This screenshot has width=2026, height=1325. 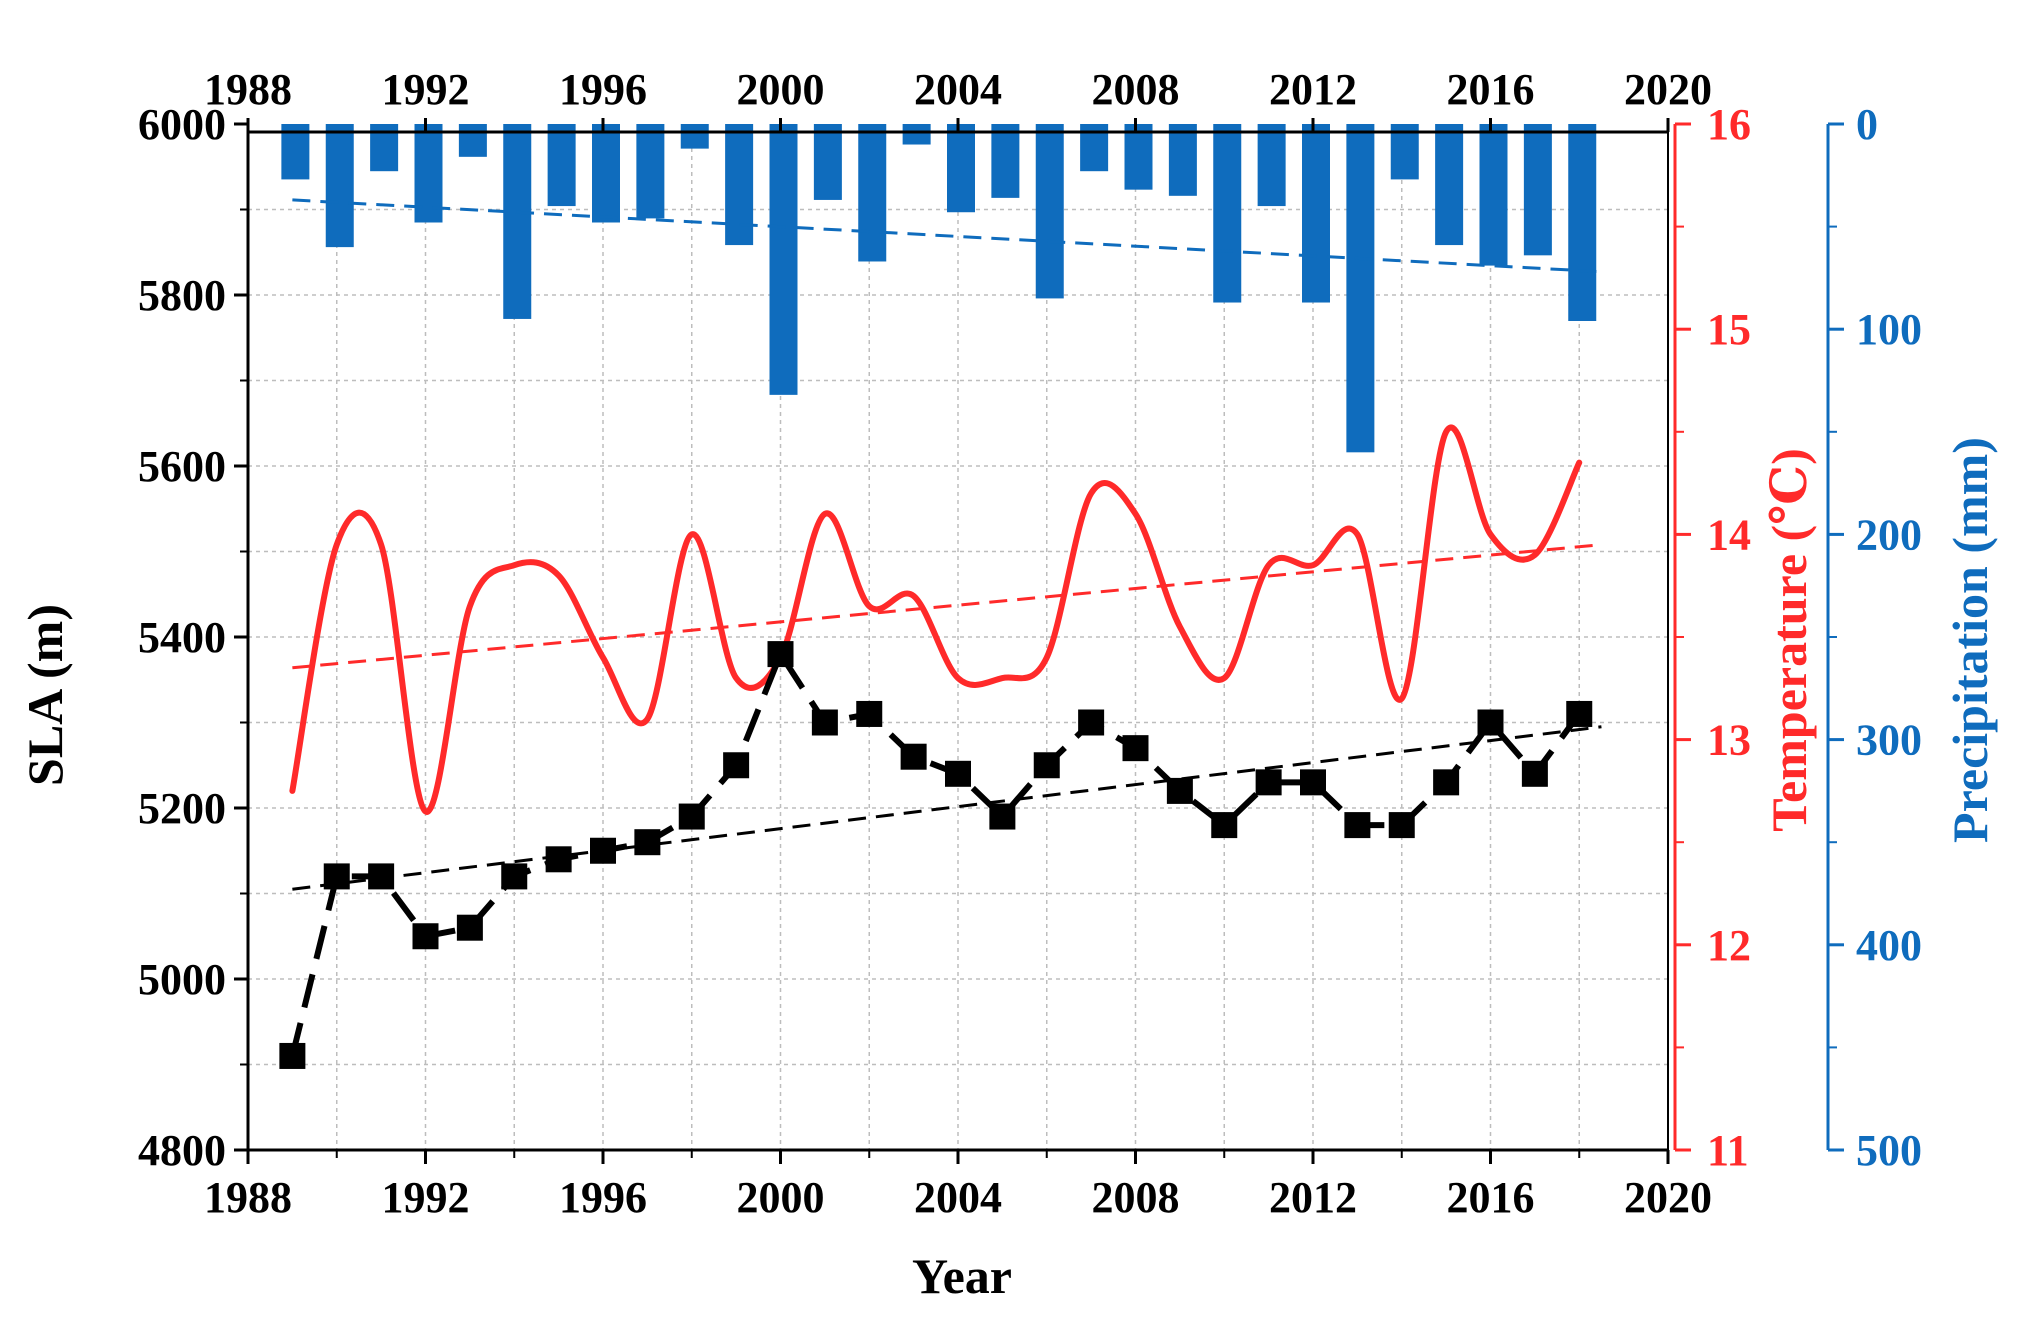 I want to click on temperature-tick-label: 16, so click(x=1729, y=124).